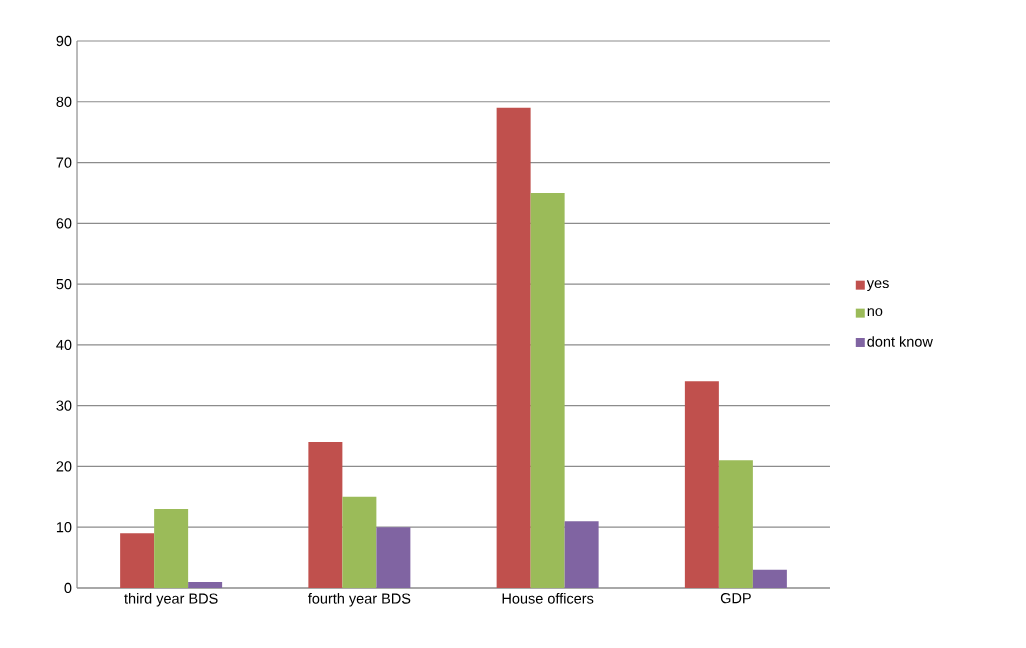  Describe the element at coordinates (64, 101) in the screenshot. I see `y-tick-label: 80` at that location.